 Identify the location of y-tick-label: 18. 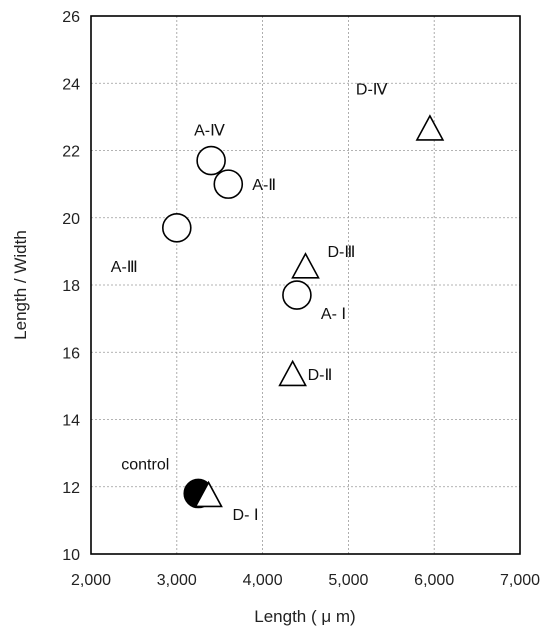
(71, 286).